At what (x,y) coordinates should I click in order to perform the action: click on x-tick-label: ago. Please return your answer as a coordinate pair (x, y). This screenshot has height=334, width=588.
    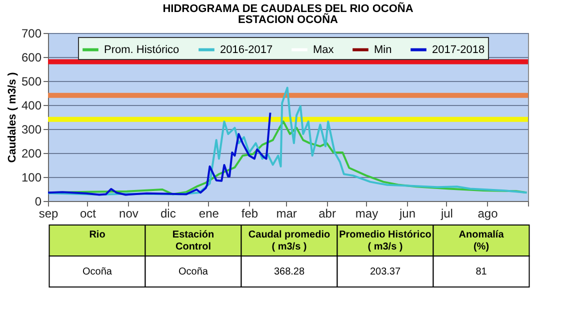
    Looking at the image, I should click on (488, 213).